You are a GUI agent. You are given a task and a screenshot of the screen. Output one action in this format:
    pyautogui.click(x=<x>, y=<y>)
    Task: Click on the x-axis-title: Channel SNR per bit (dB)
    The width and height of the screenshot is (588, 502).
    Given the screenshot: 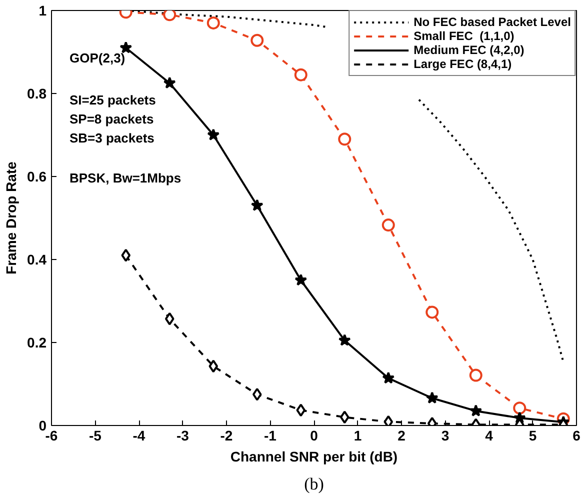 What is the action you would take?
    pyautogui.click(x=314, y=456)
    